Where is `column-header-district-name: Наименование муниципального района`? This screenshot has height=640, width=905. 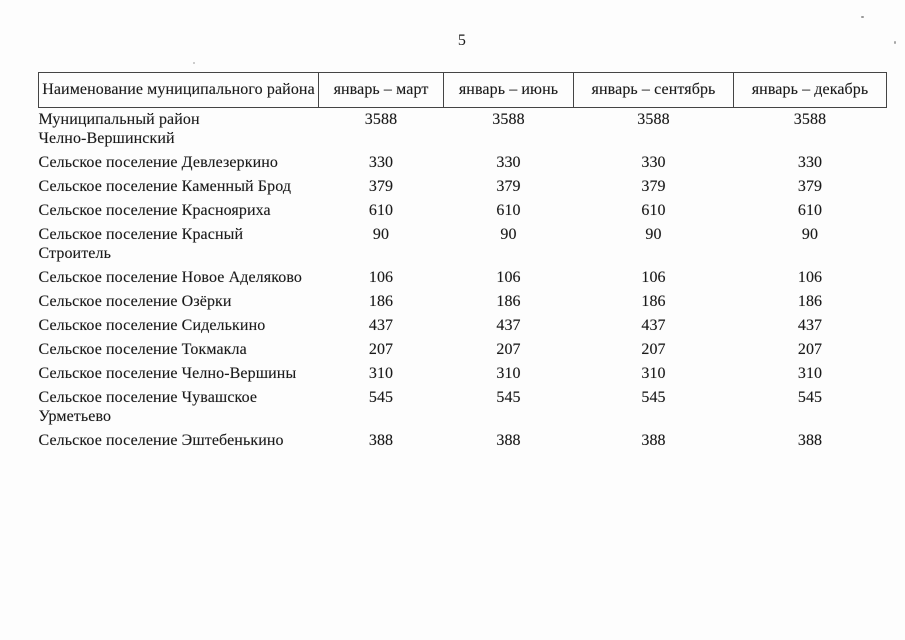 column-header-district-name: Наименование муниципального района is located at coordinates (178, 90).